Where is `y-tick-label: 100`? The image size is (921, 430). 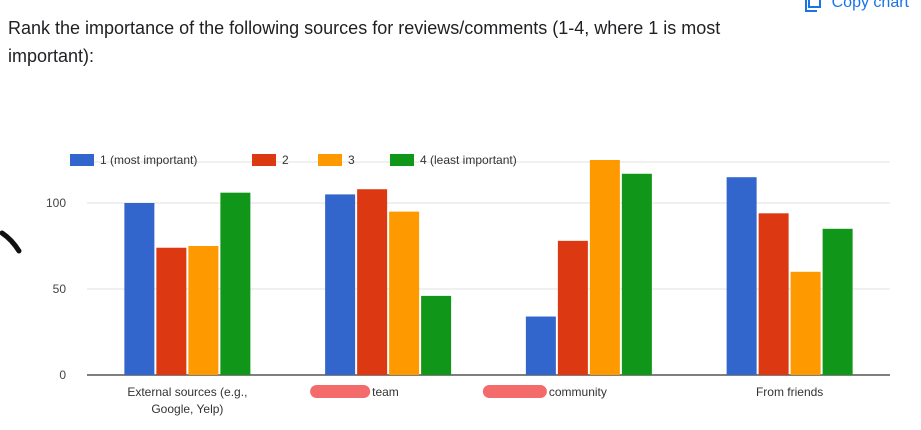 y-tick-label: 100 is located at coordinates (56, 203).